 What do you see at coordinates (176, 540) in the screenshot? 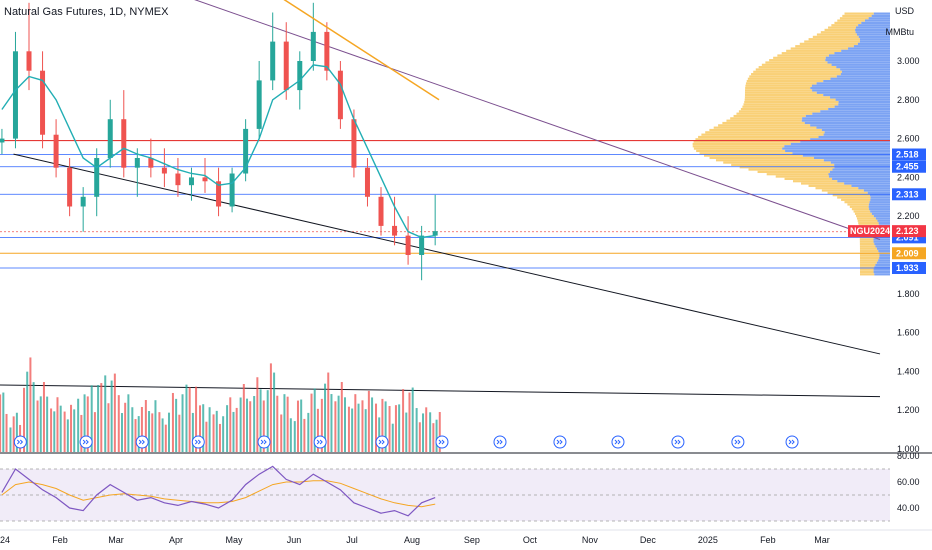
I see `time-tick-label: Apr` at bounding box center [176, 540].